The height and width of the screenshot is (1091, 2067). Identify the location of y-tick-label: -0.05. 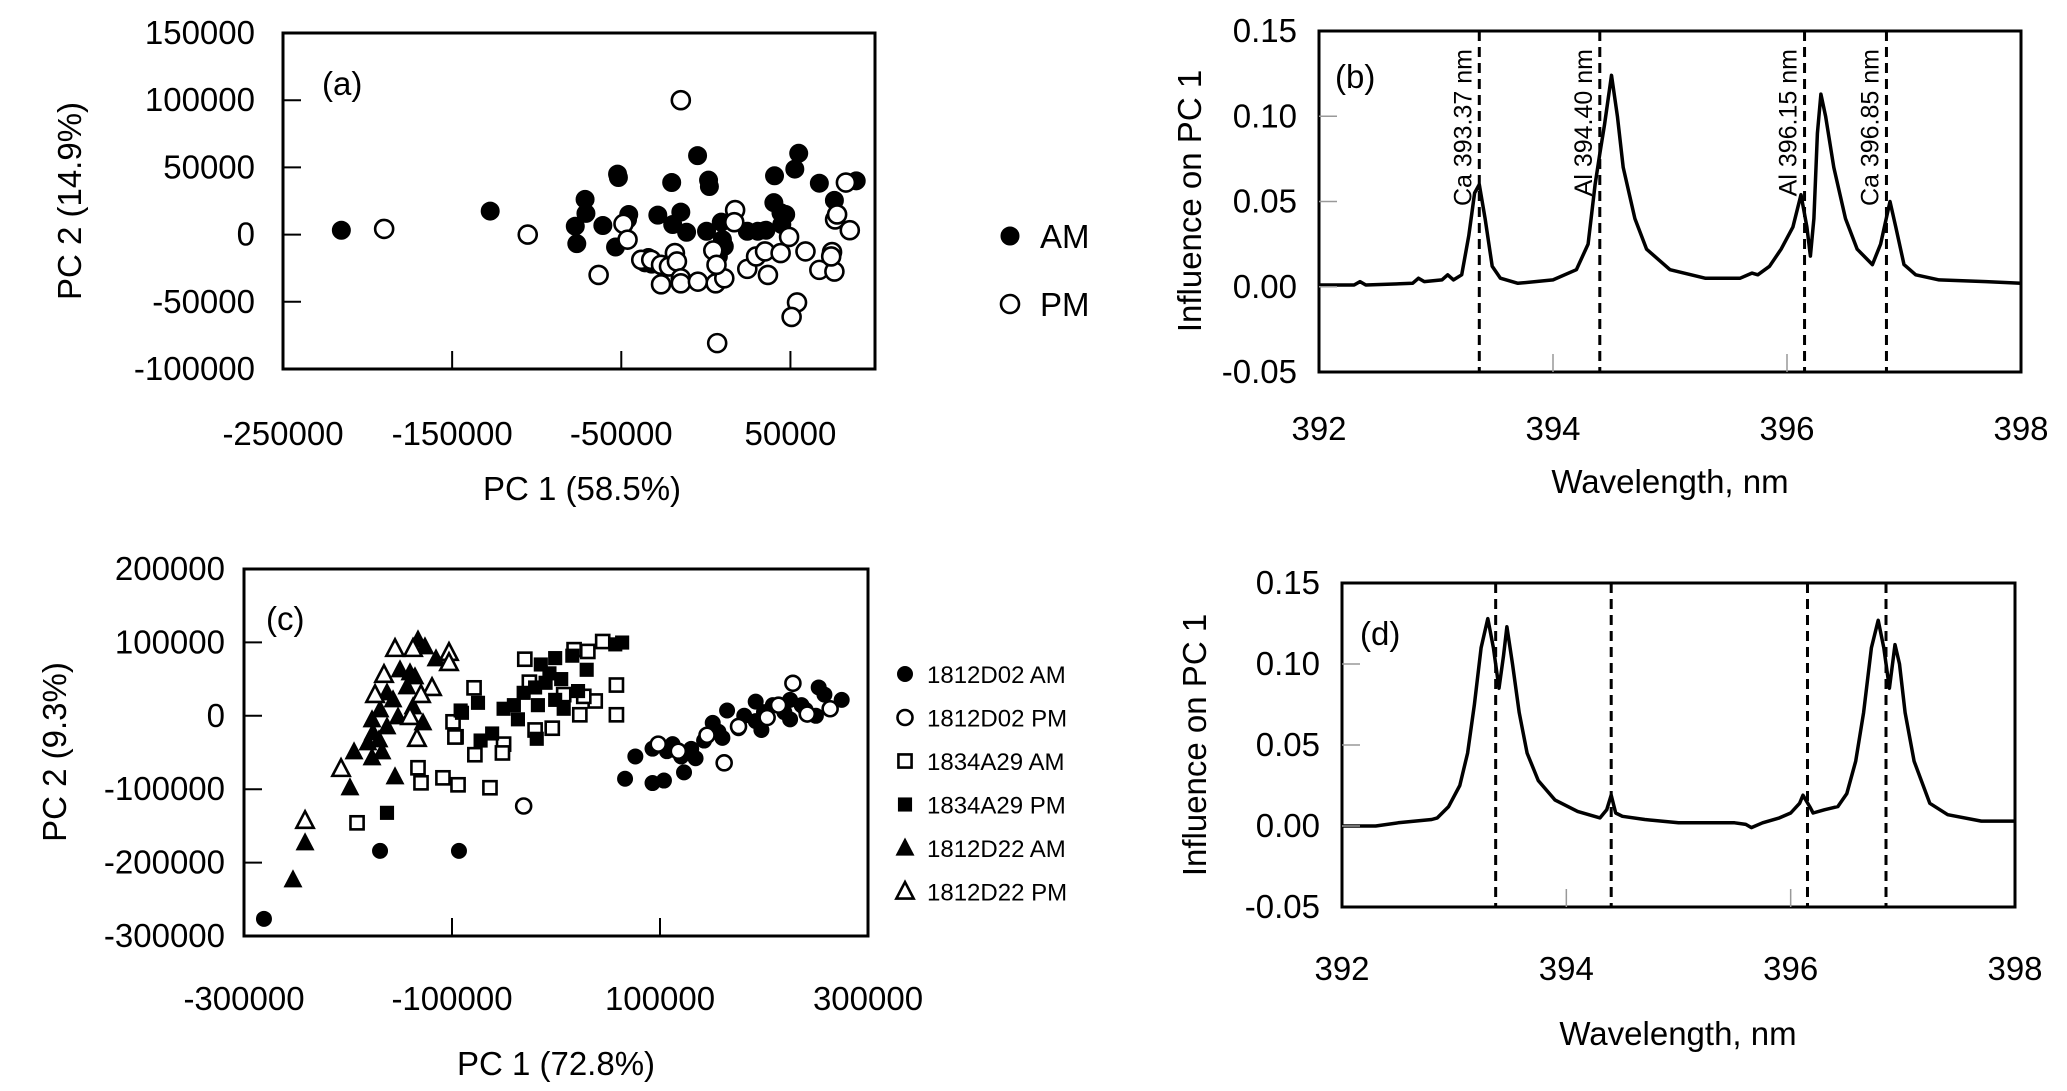
(1259, 371).